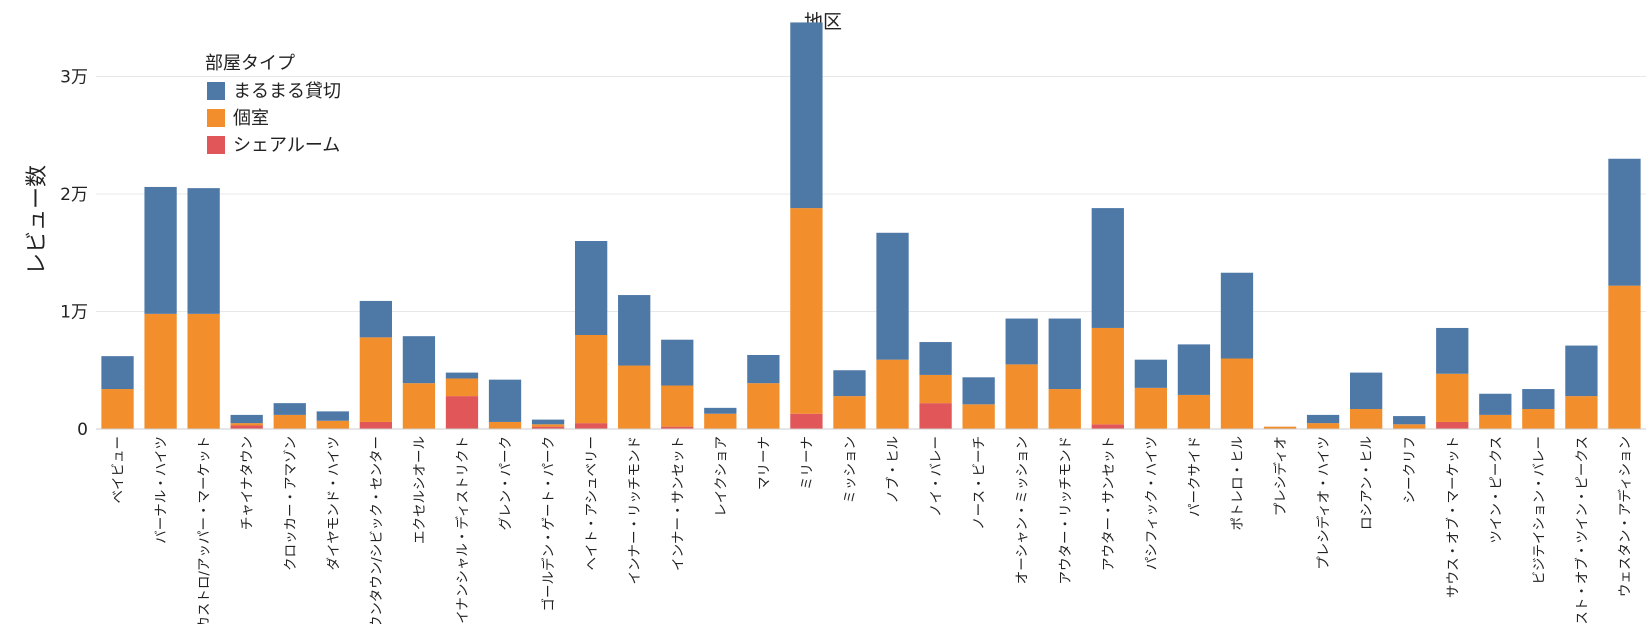 This screenshot has height=624, width=1648. Describe the element at coordinates (1410, 470) in the screenshot. I see `x-tick-label: シークリフ` at that location.